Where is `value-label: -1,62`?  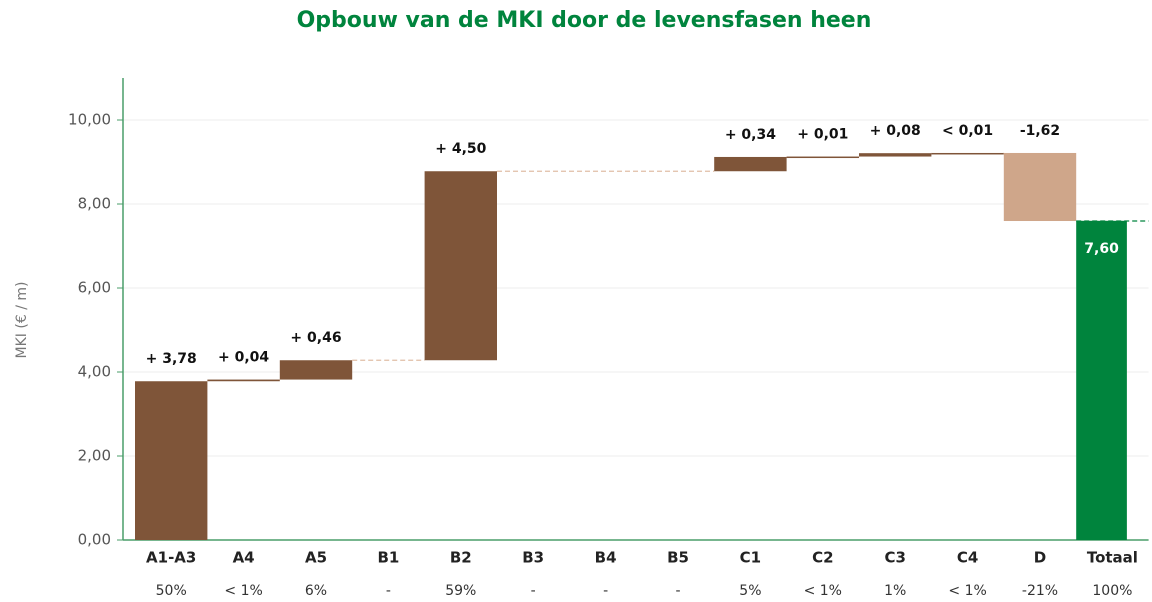 value-label: -1,62 is located at coordinates (1040, 131).